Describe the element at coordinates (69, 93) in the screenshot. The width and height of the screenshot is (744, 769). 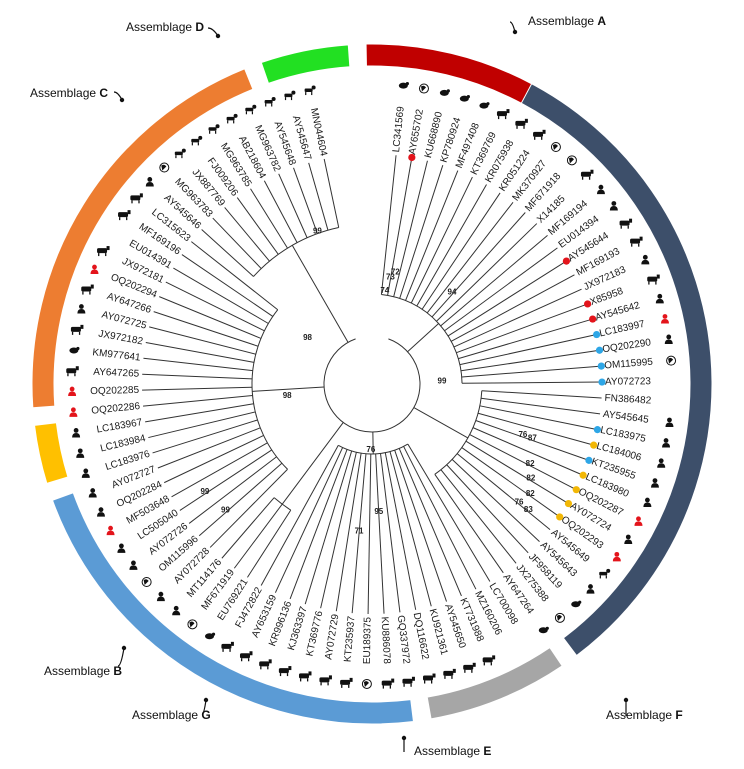
I see `assemblage-label-c: Assemblage C` at that location.